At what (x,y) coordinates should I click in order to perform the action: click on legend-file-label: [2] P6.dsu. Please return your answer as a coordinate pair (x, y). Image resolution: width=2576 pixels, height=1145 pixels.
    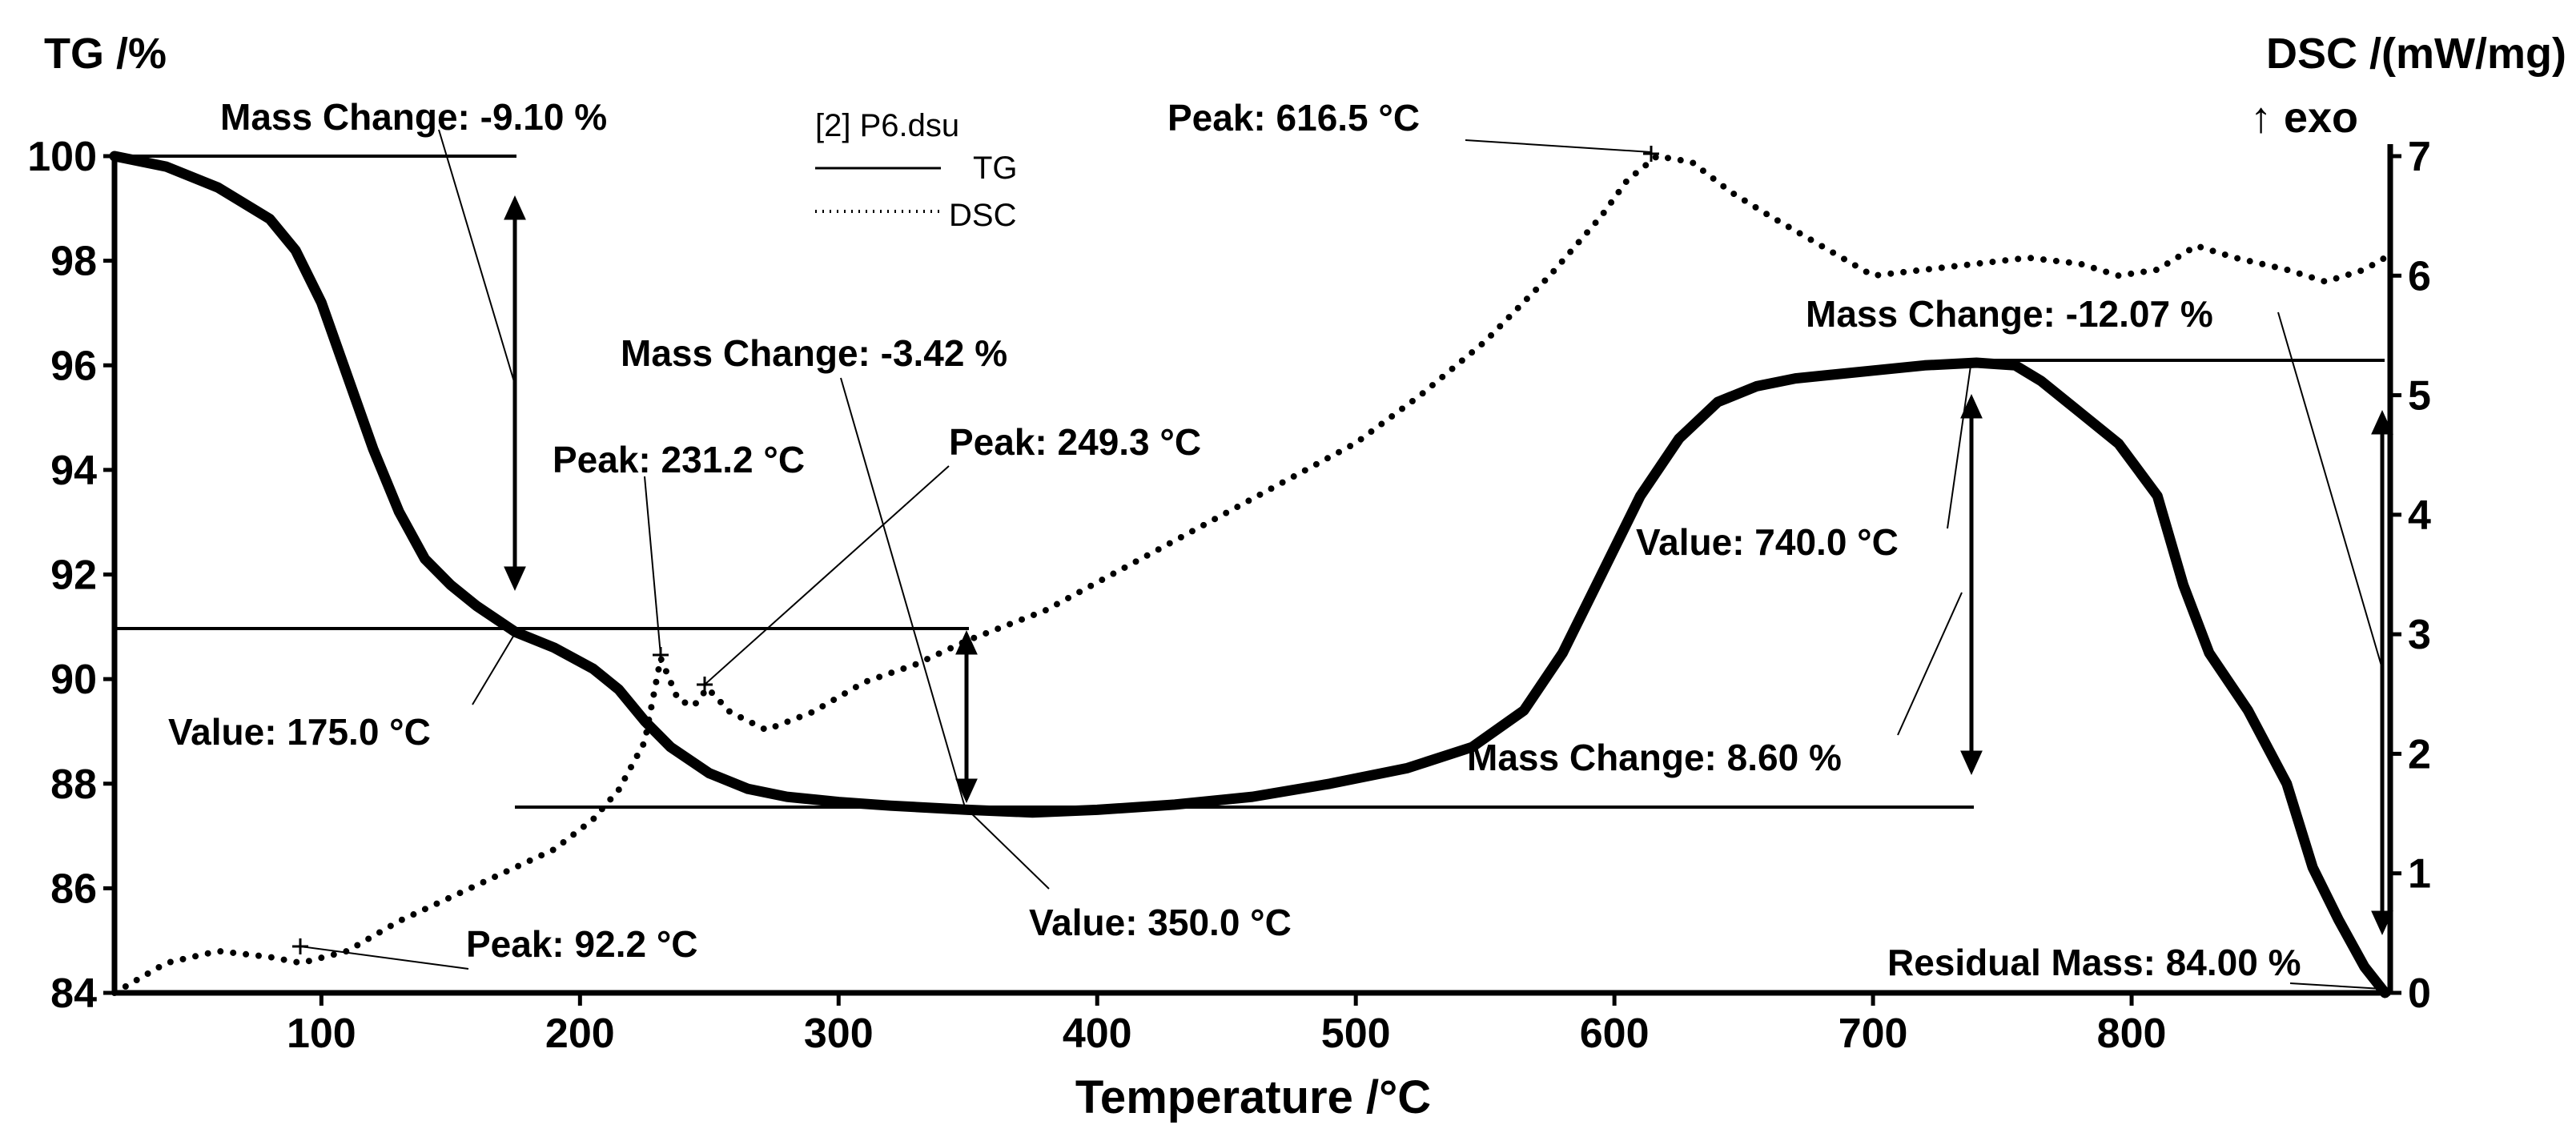
    Looking at the image, I should click on (887, 126).